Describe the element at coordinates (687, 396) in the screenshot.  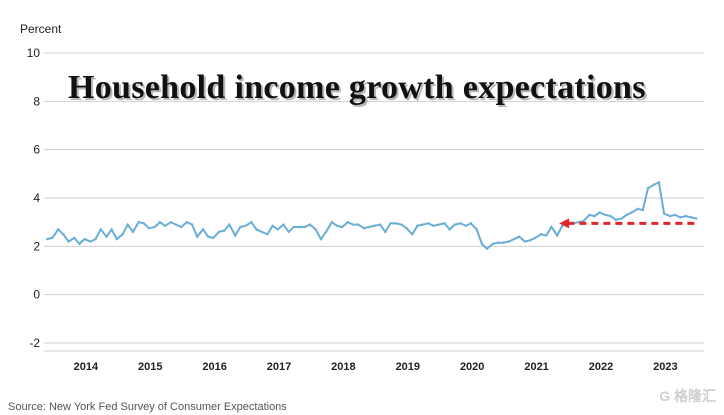
I see `watermark: G 格隆汇` at that location.